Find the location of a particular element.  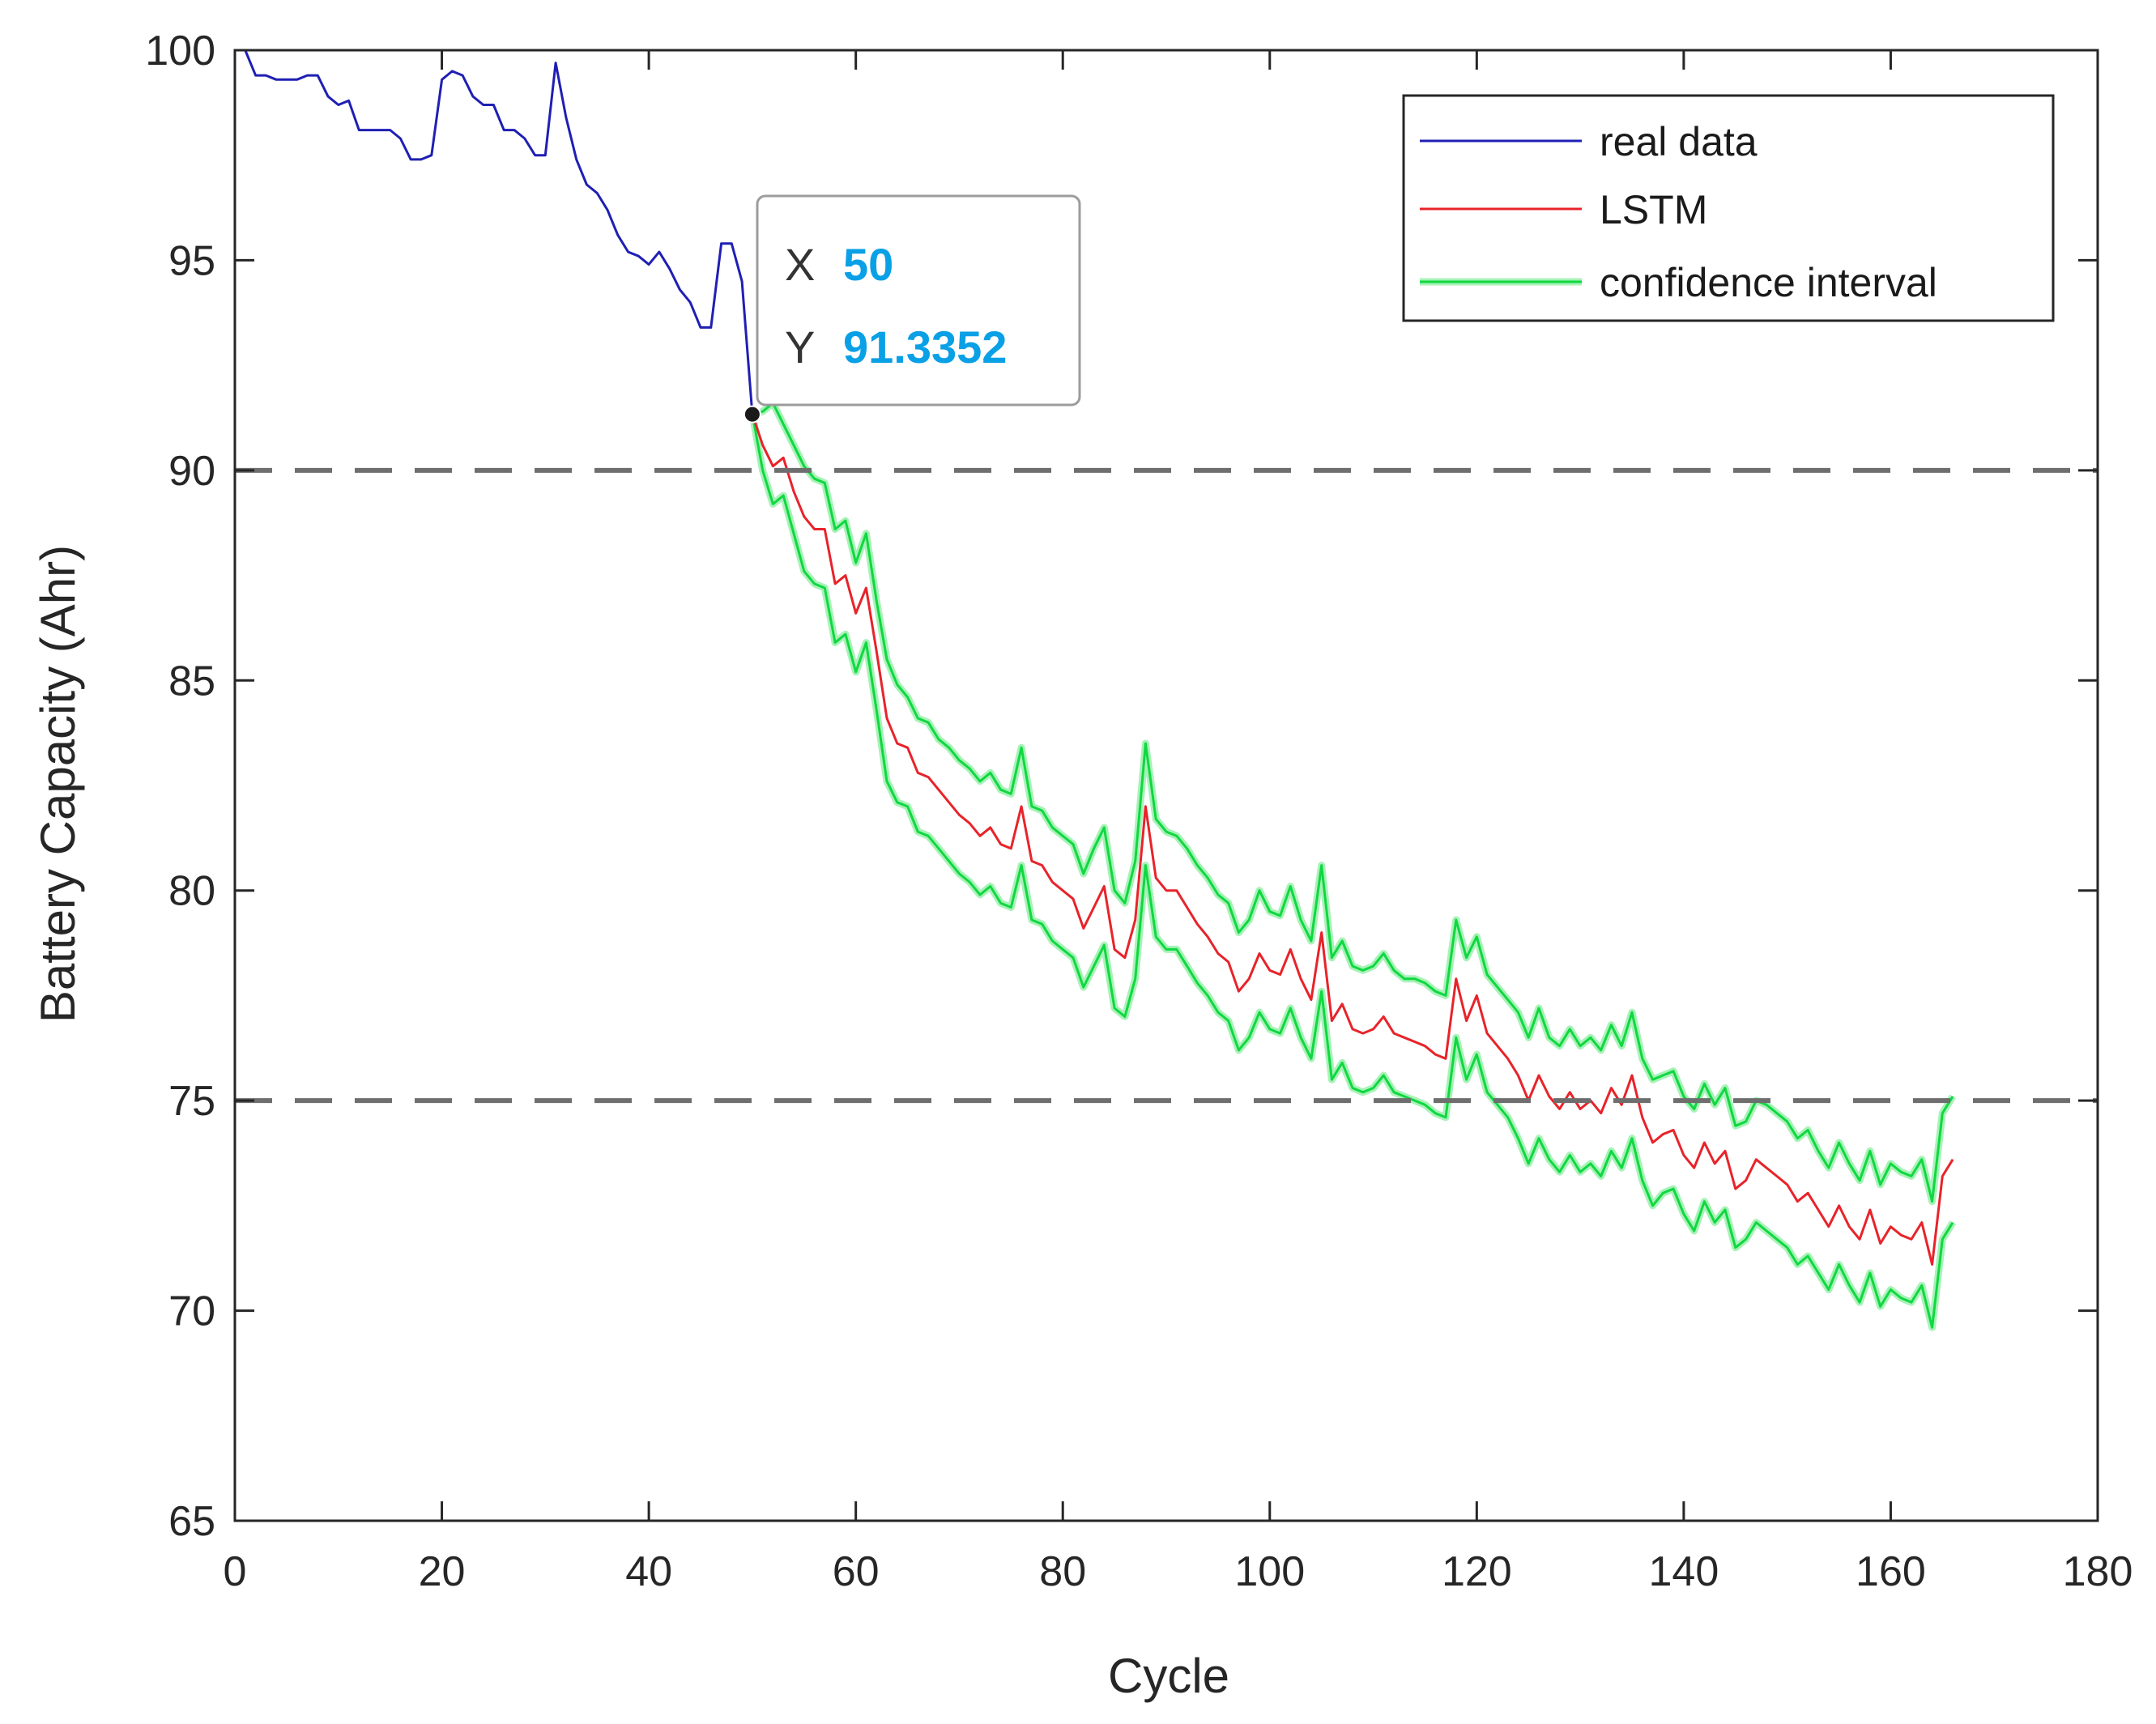

datatip-x-value: 50 is located at coordinates (868, 264).